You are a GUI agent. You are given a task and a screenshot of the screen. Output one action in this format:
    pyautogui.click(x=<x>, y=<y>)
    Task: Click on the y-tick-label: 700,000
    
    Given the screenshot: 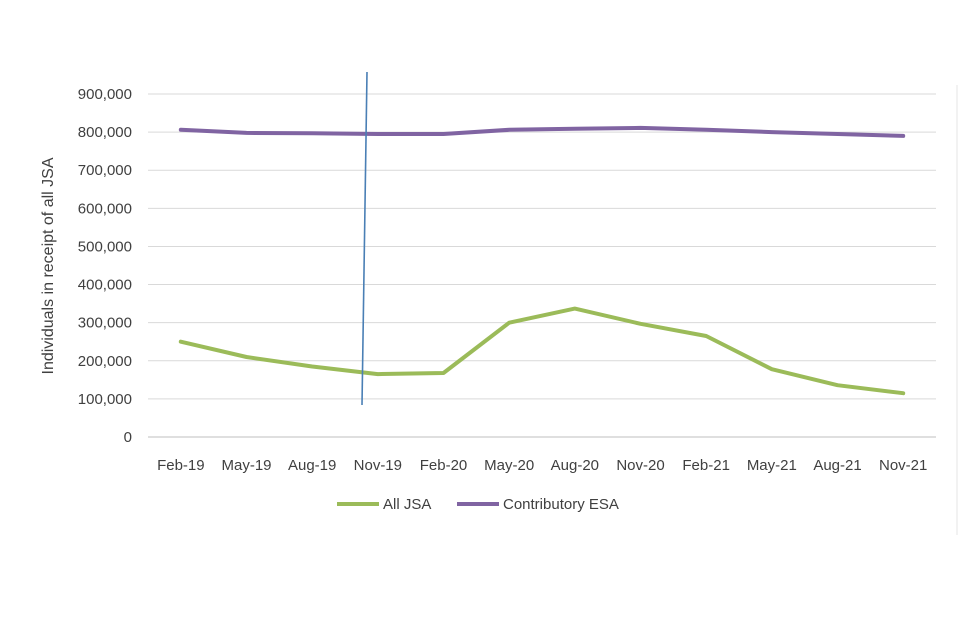 What is the action you would take?
    pyautogui.click(x=105, y=170)
    